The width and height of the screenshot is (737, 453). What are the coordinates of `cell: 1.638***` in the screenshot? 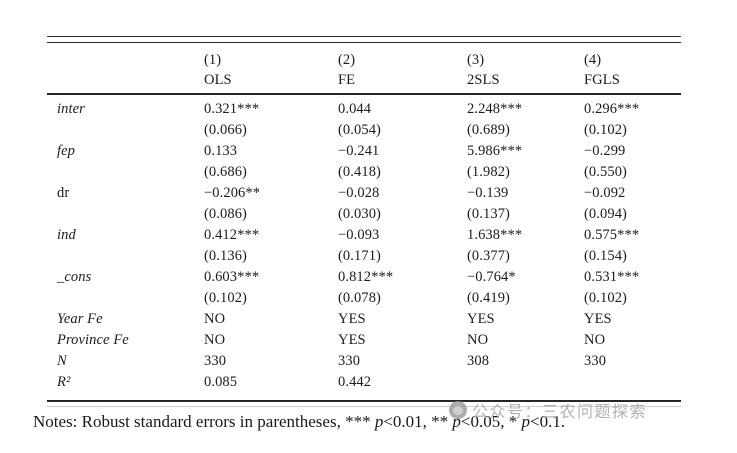 It's located at (495, 235).